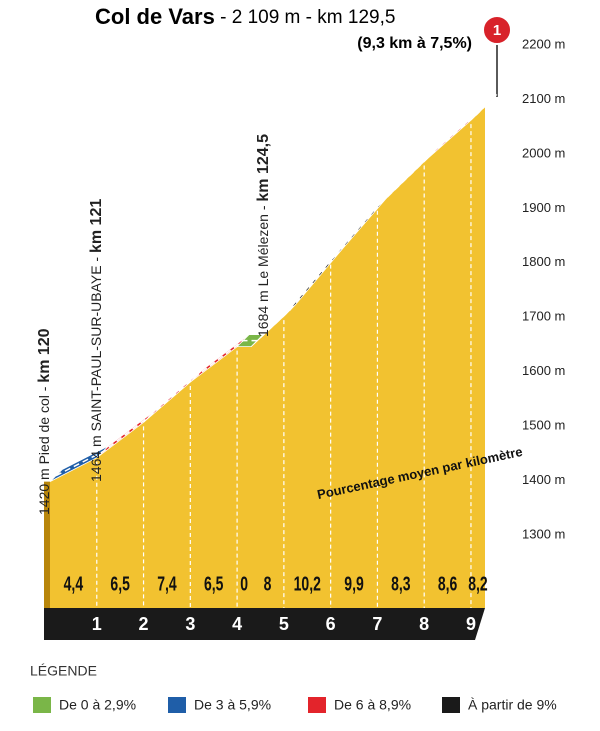 This screenshot has width=600, height=731. What do you see at coordinates (471, 624) in the screenshot?
I see `km-label: 9` at bounding box center [471, 624].